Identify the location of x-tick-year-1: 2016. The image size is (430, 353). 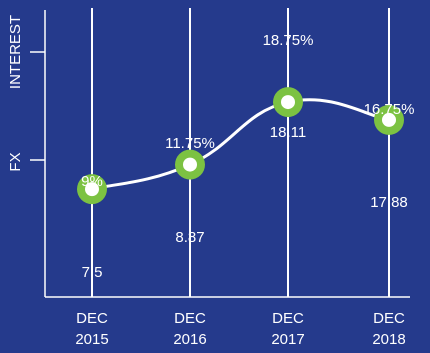
(189, 339).